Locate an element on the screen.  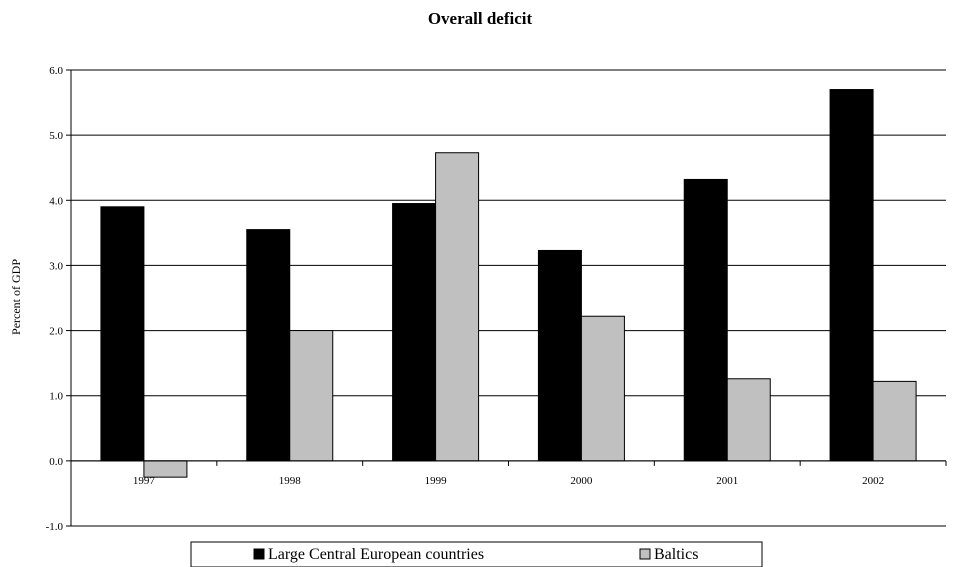
y-axis-label: Percent of GDP is located at coordinates (16, 297).